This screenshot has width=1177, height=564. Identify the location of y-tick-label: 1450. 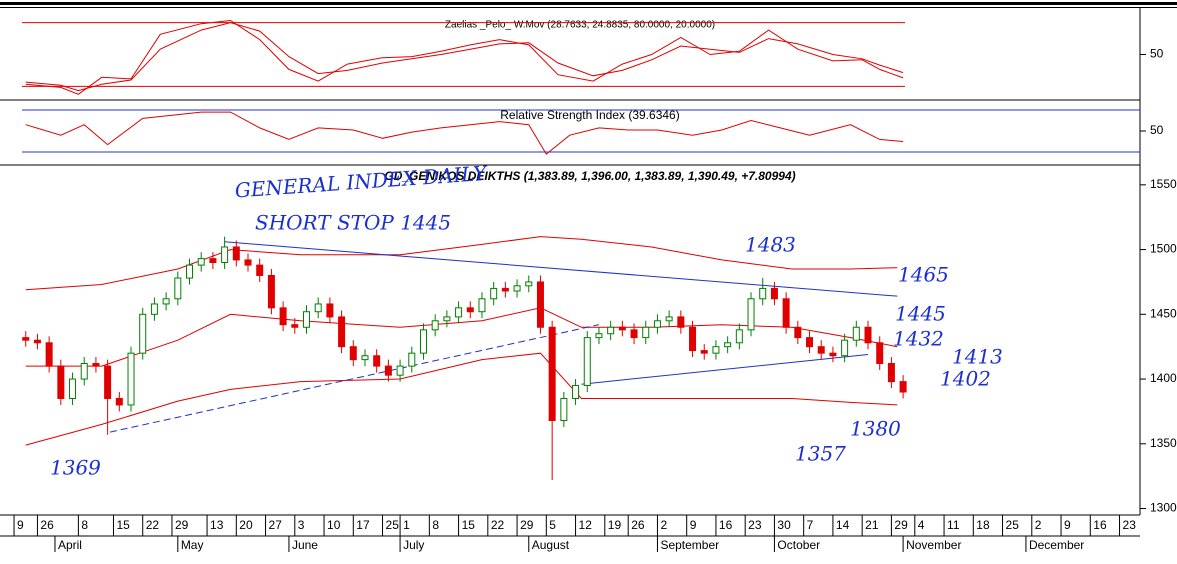
(1163, 313).